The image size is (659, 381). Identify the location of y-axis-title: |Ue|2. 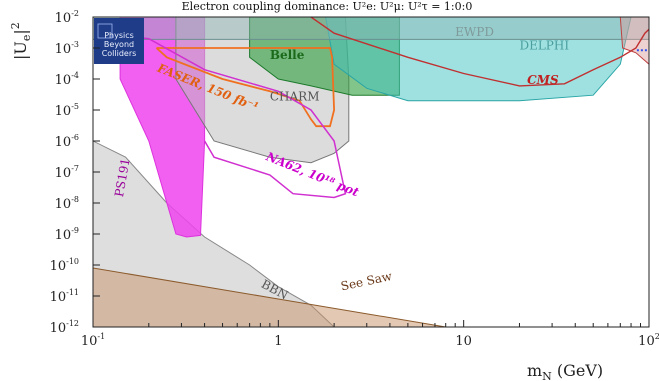
(21, 41).